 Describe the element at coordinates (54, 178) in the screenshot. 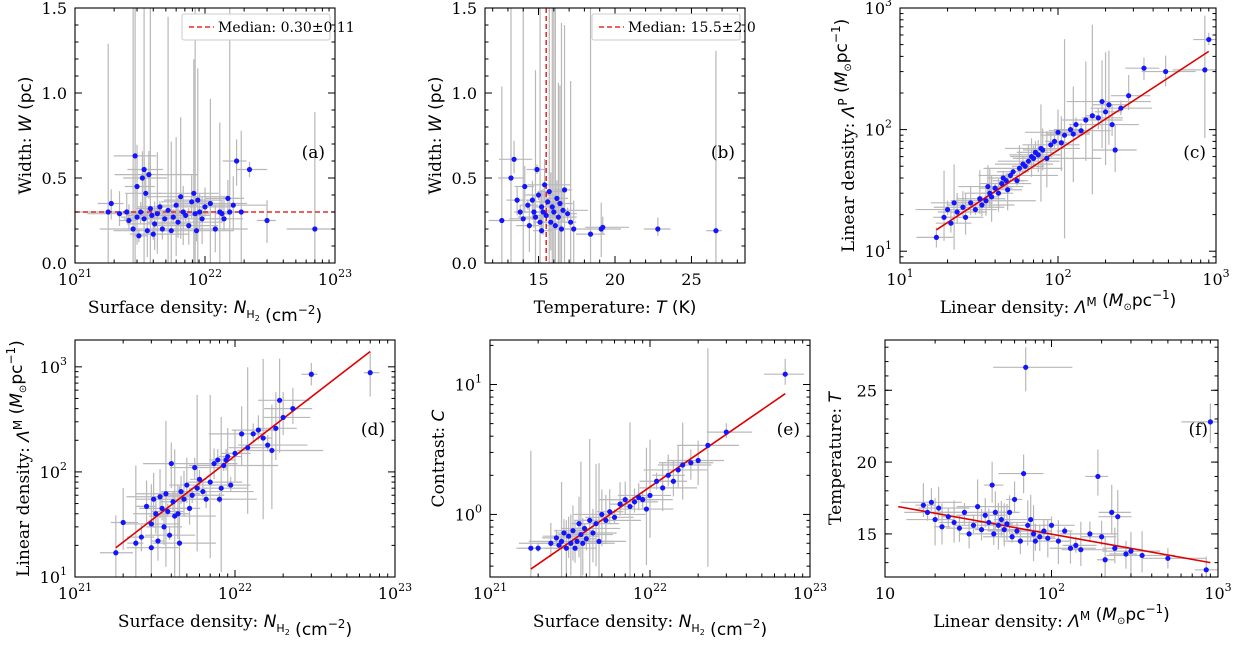

I see `y-tick-label: 0.5` at that location.